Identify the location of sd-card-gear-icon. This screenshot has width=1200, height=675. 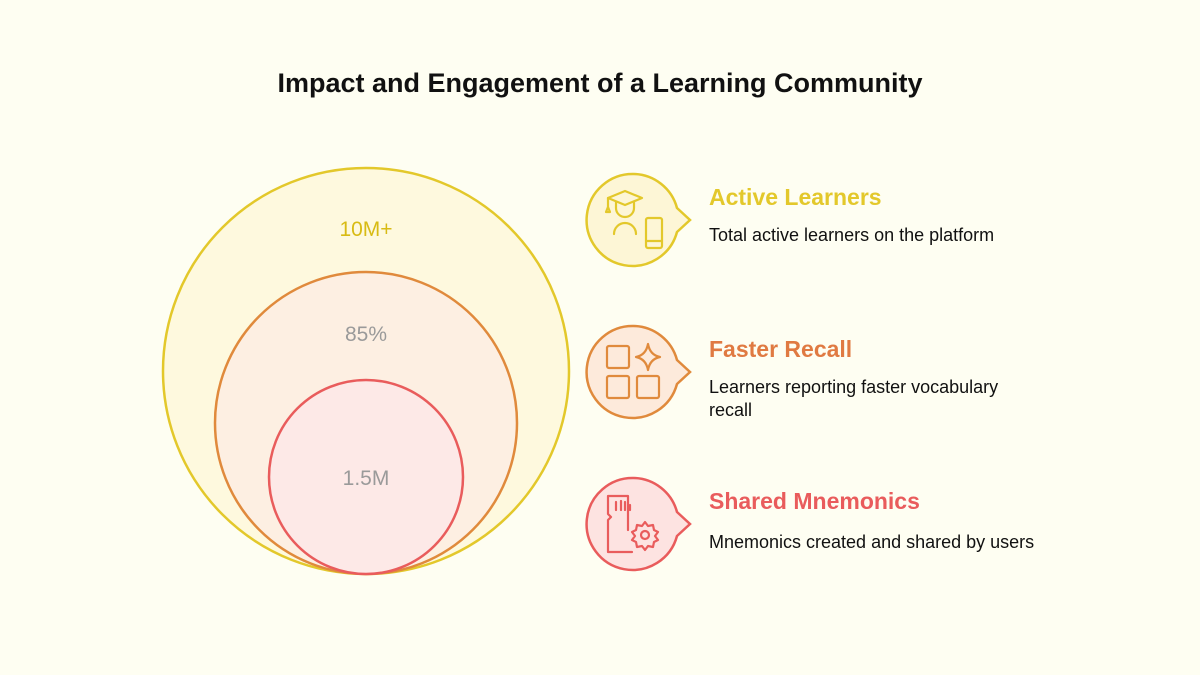
(639, 524).